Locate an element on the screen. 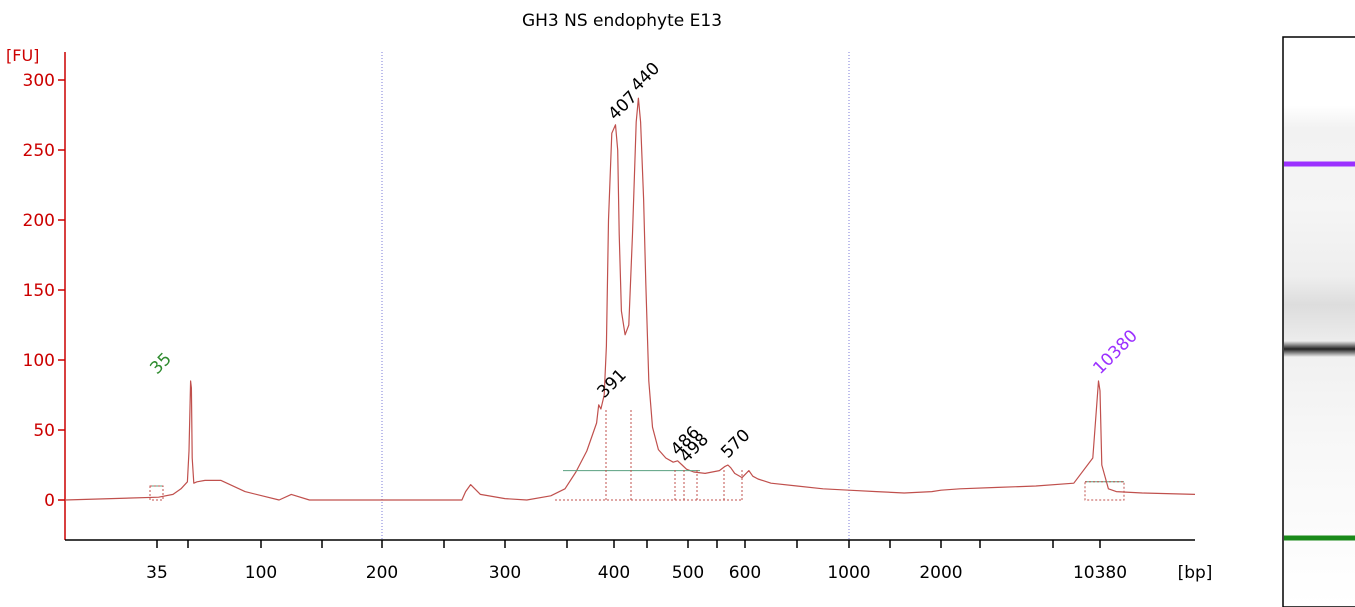  x-tick-label: 300 is located at coordinates (505, 573).